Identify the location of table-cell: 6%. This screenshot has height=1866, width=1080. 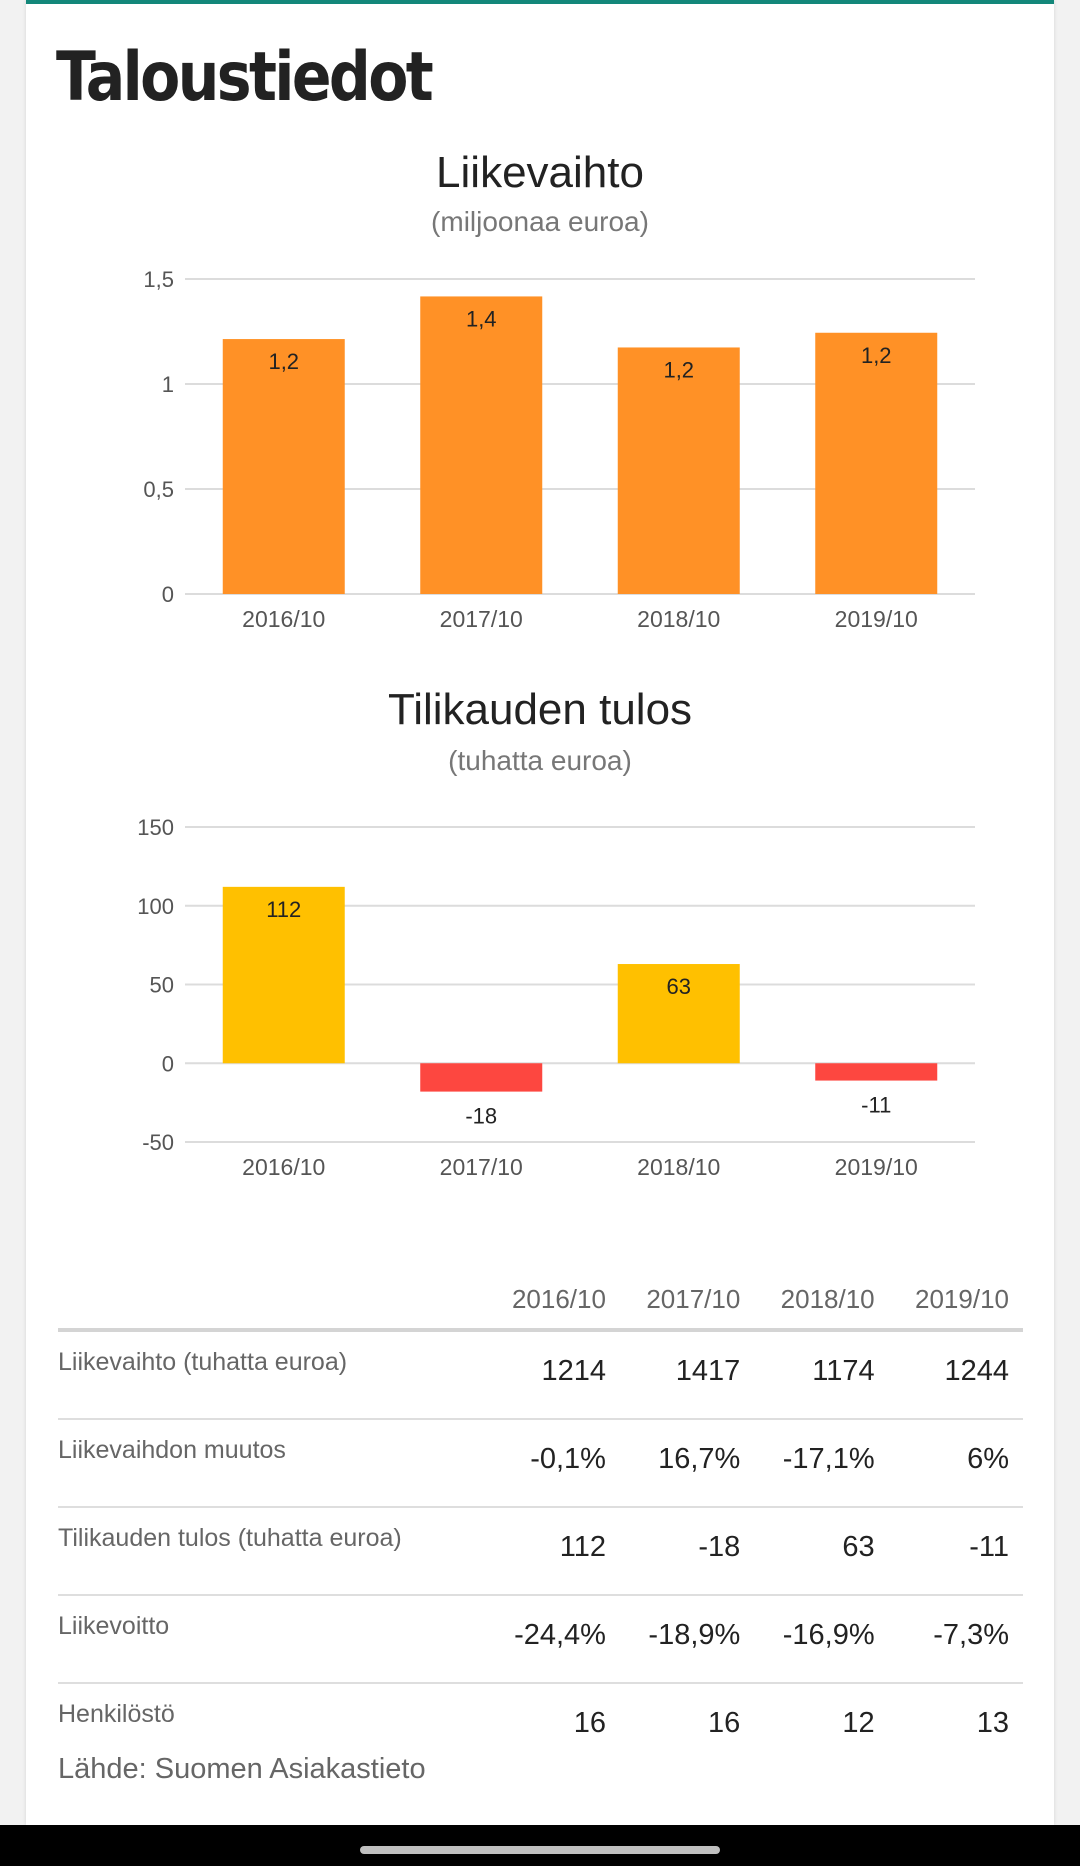
(955, 1463).